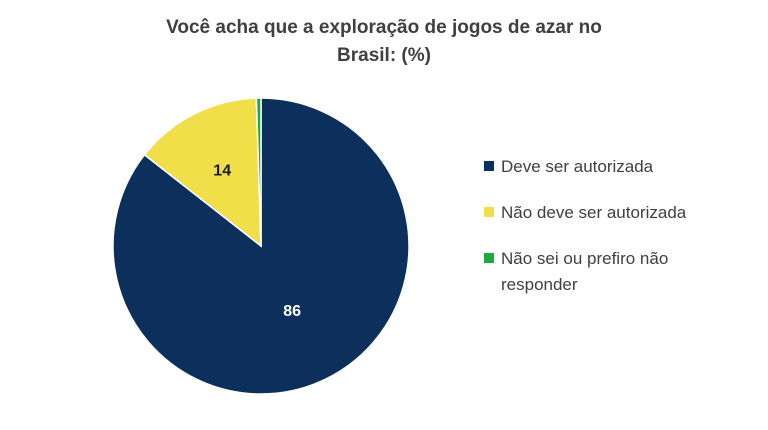 The width and height of the screenshot is (768, 430). Describe the element at coordinates (489, 166) in the screenshot. I see `legend-swatch-autorizada` at that location.